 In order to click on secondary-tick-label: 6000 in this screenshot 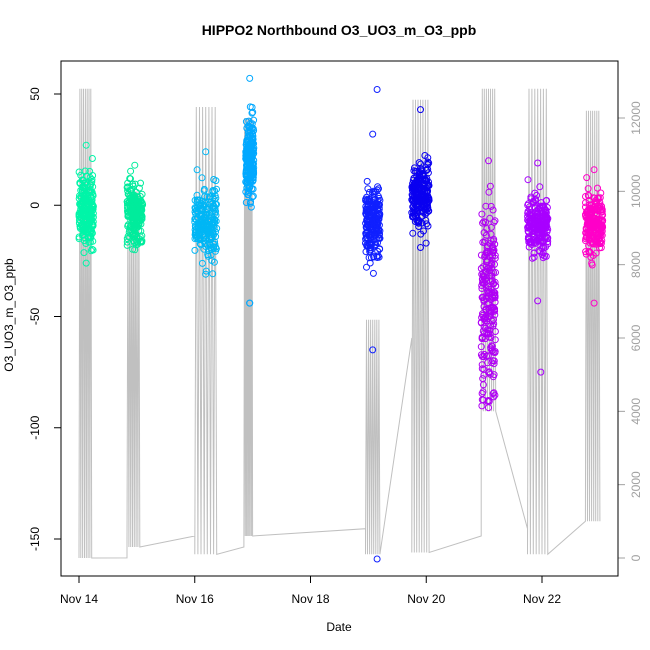, I will do `click(636, 337)`.